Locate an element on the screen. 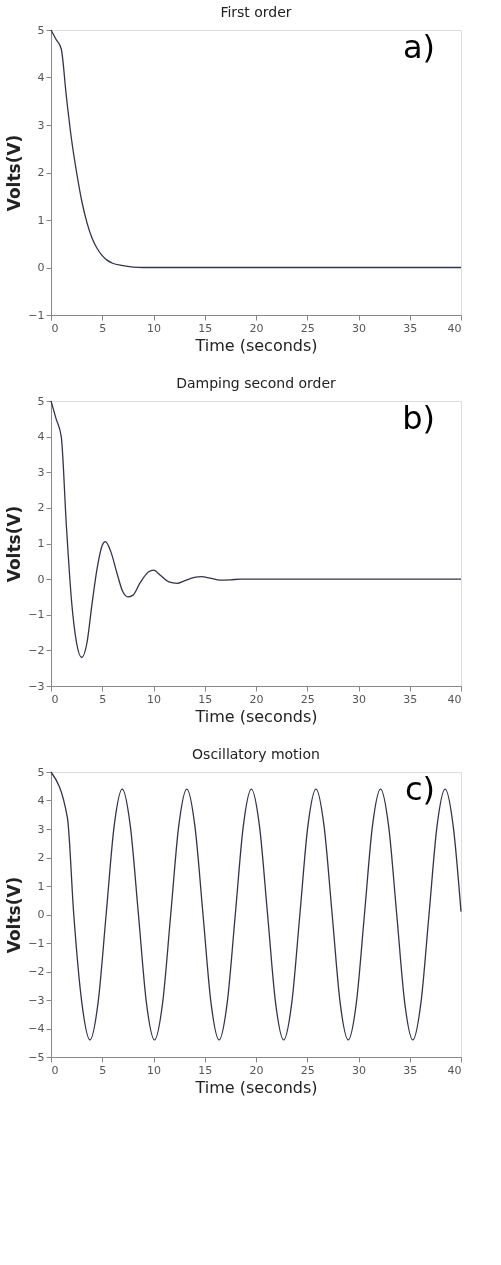  y-tick-label: −5 is located at coordinates (36, 1057).